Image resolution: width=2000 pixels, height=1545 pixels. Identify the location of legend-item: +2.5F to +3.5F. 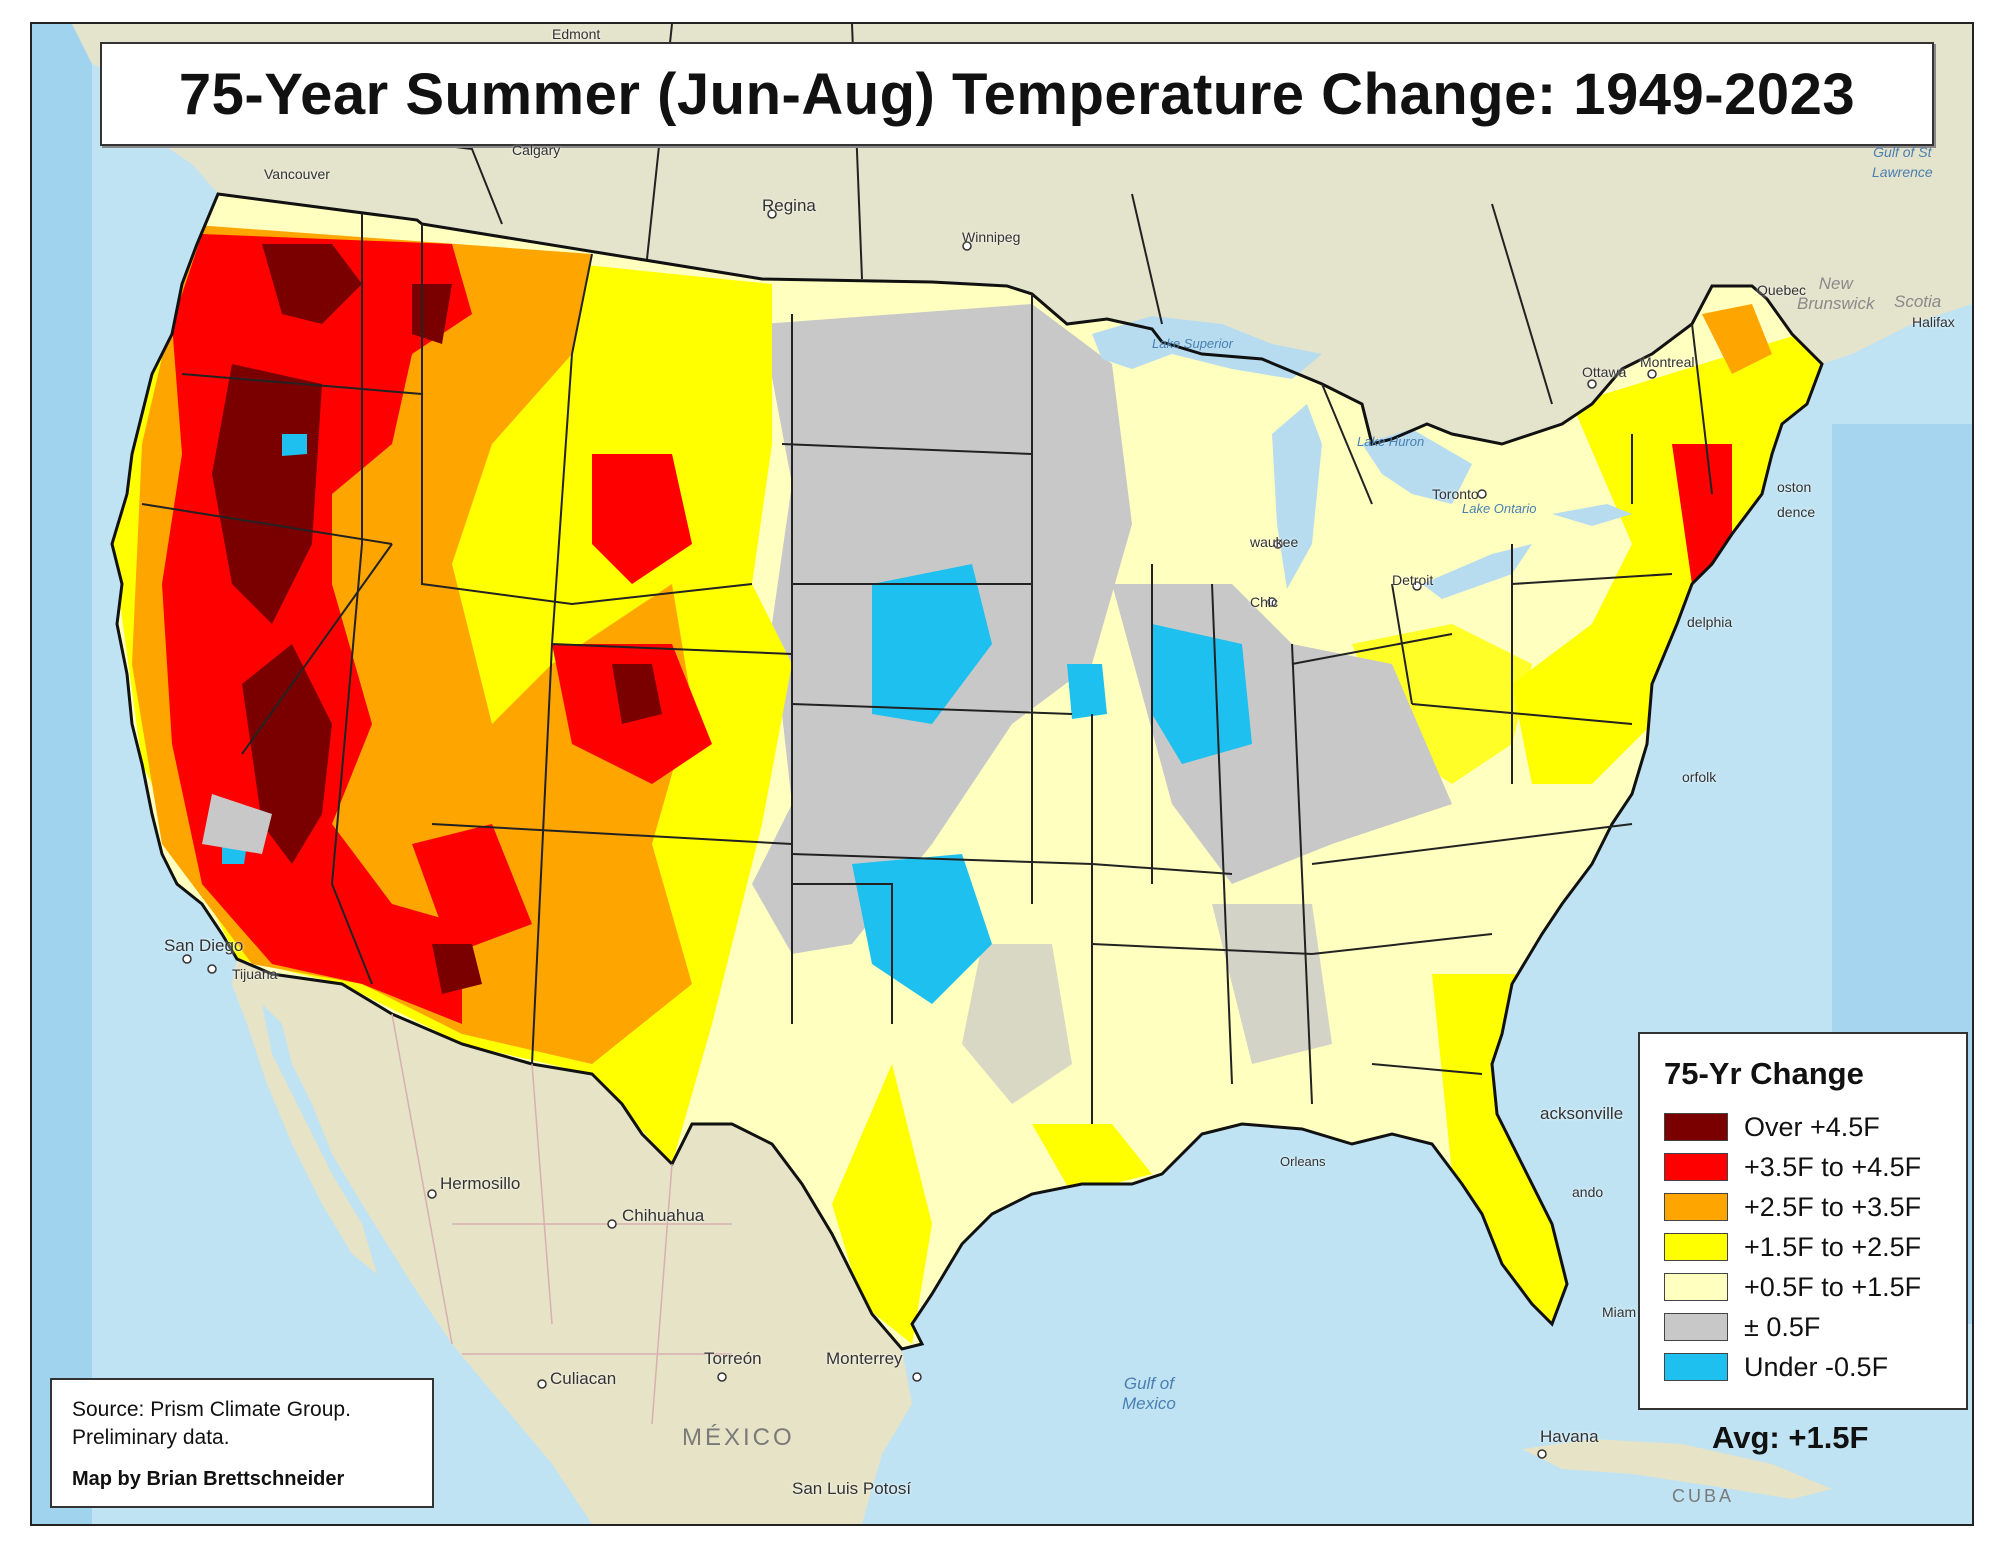
(1792, 1207).